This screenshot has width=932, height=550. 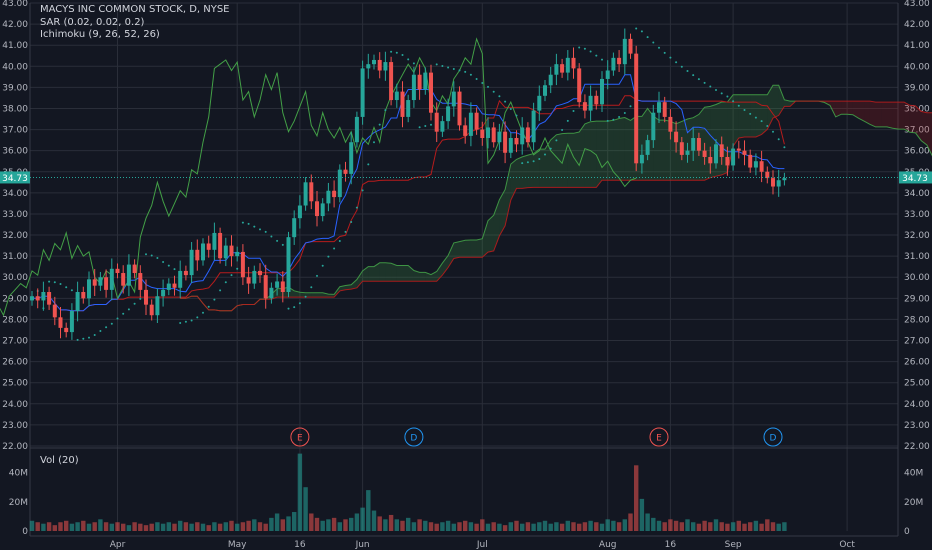 What do you see at coordinates (414, 437) in the screenshot?
I see `event-marker` at bounding box center [414, 437].